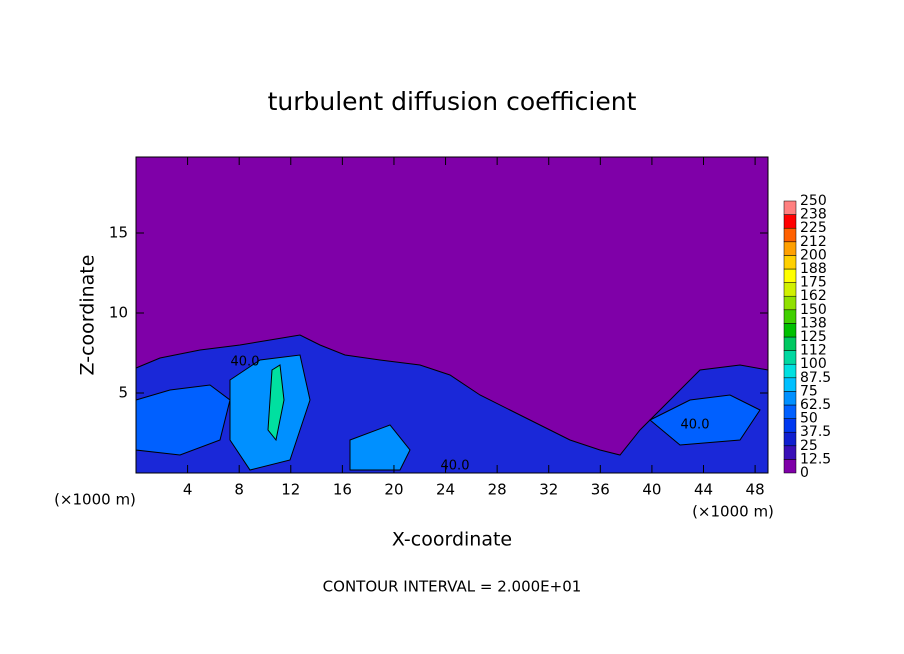  What do you see at coordinates (813, 337) in the screenshot?
I see `colorbar-label: 125` at bounding box center [813, 337].